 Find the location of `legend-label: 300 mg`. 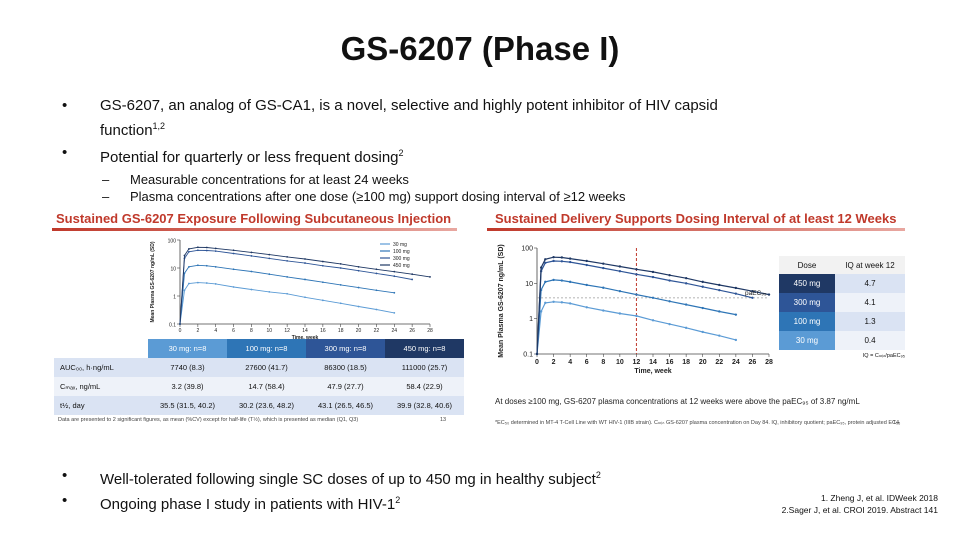

legend-label: 300 mg is located at coordinates (401, 259).